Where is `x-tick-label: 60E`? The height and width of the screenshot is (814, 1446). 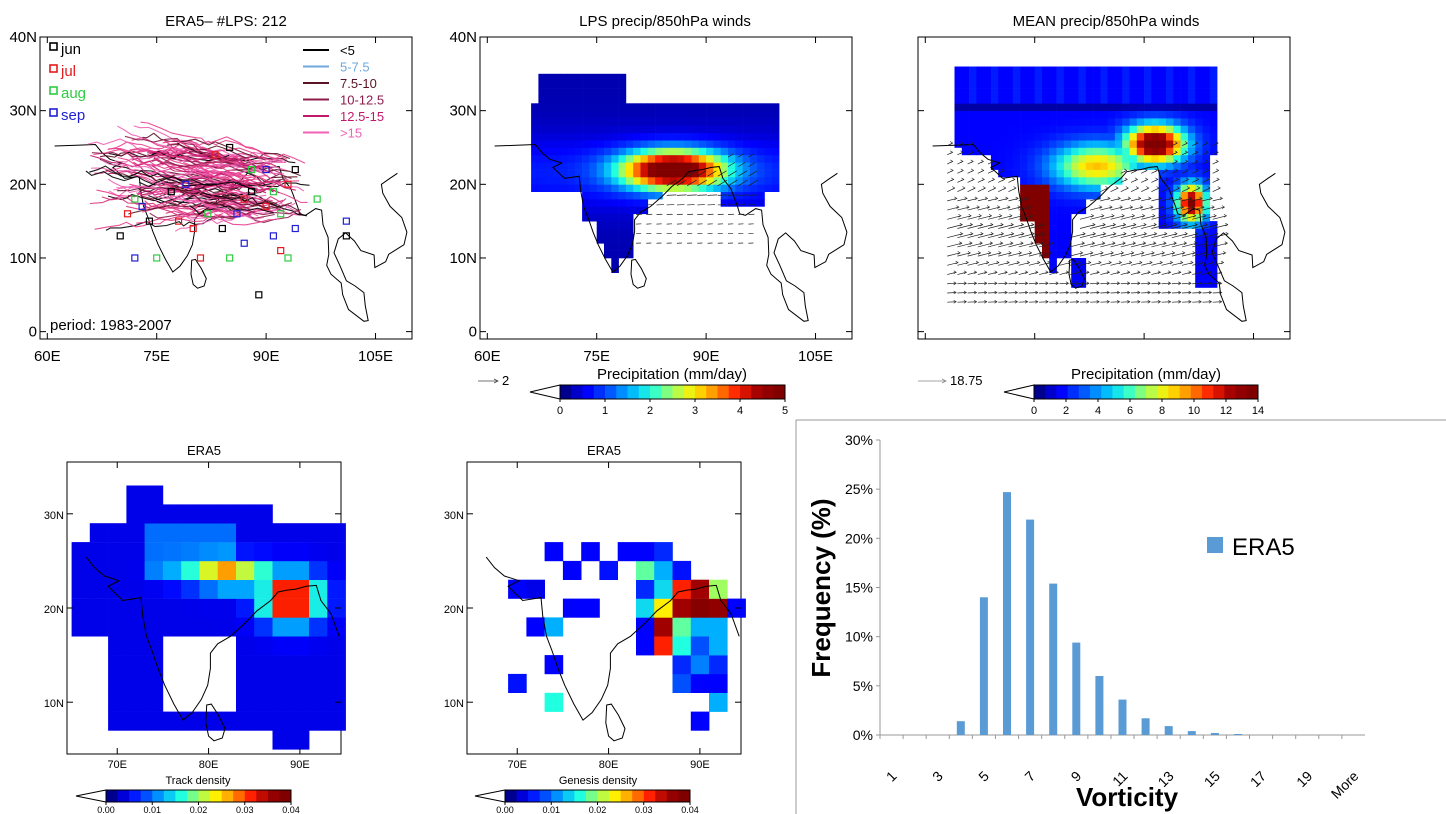 x-tick-label: 60E is located at coordinates (47, 356).